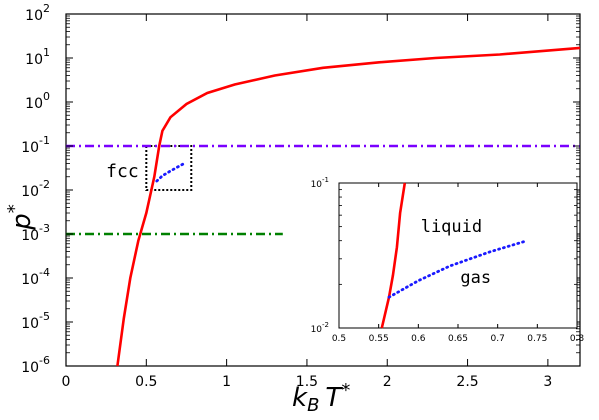 The height and width of the screenshot is (420, 599). Describe the element at coordinates (467, 382) in the screenshot. I see `x-tick-label: 2.5` at that location.